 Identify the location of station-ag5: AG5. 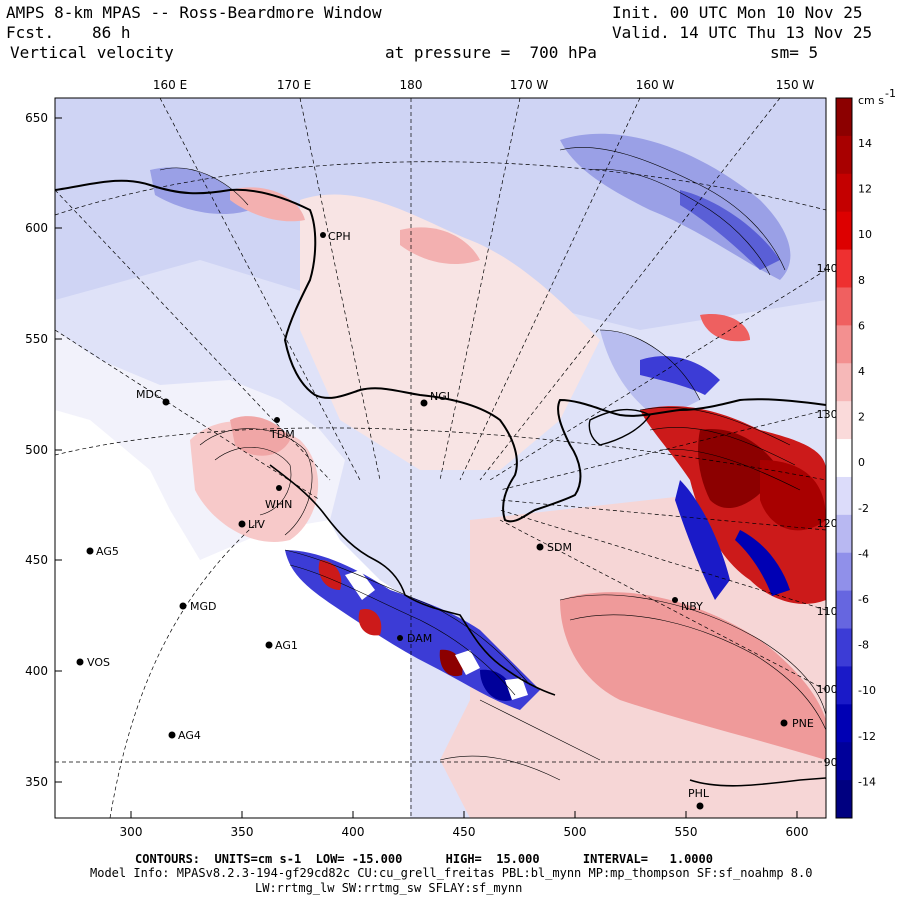
(102, 551).